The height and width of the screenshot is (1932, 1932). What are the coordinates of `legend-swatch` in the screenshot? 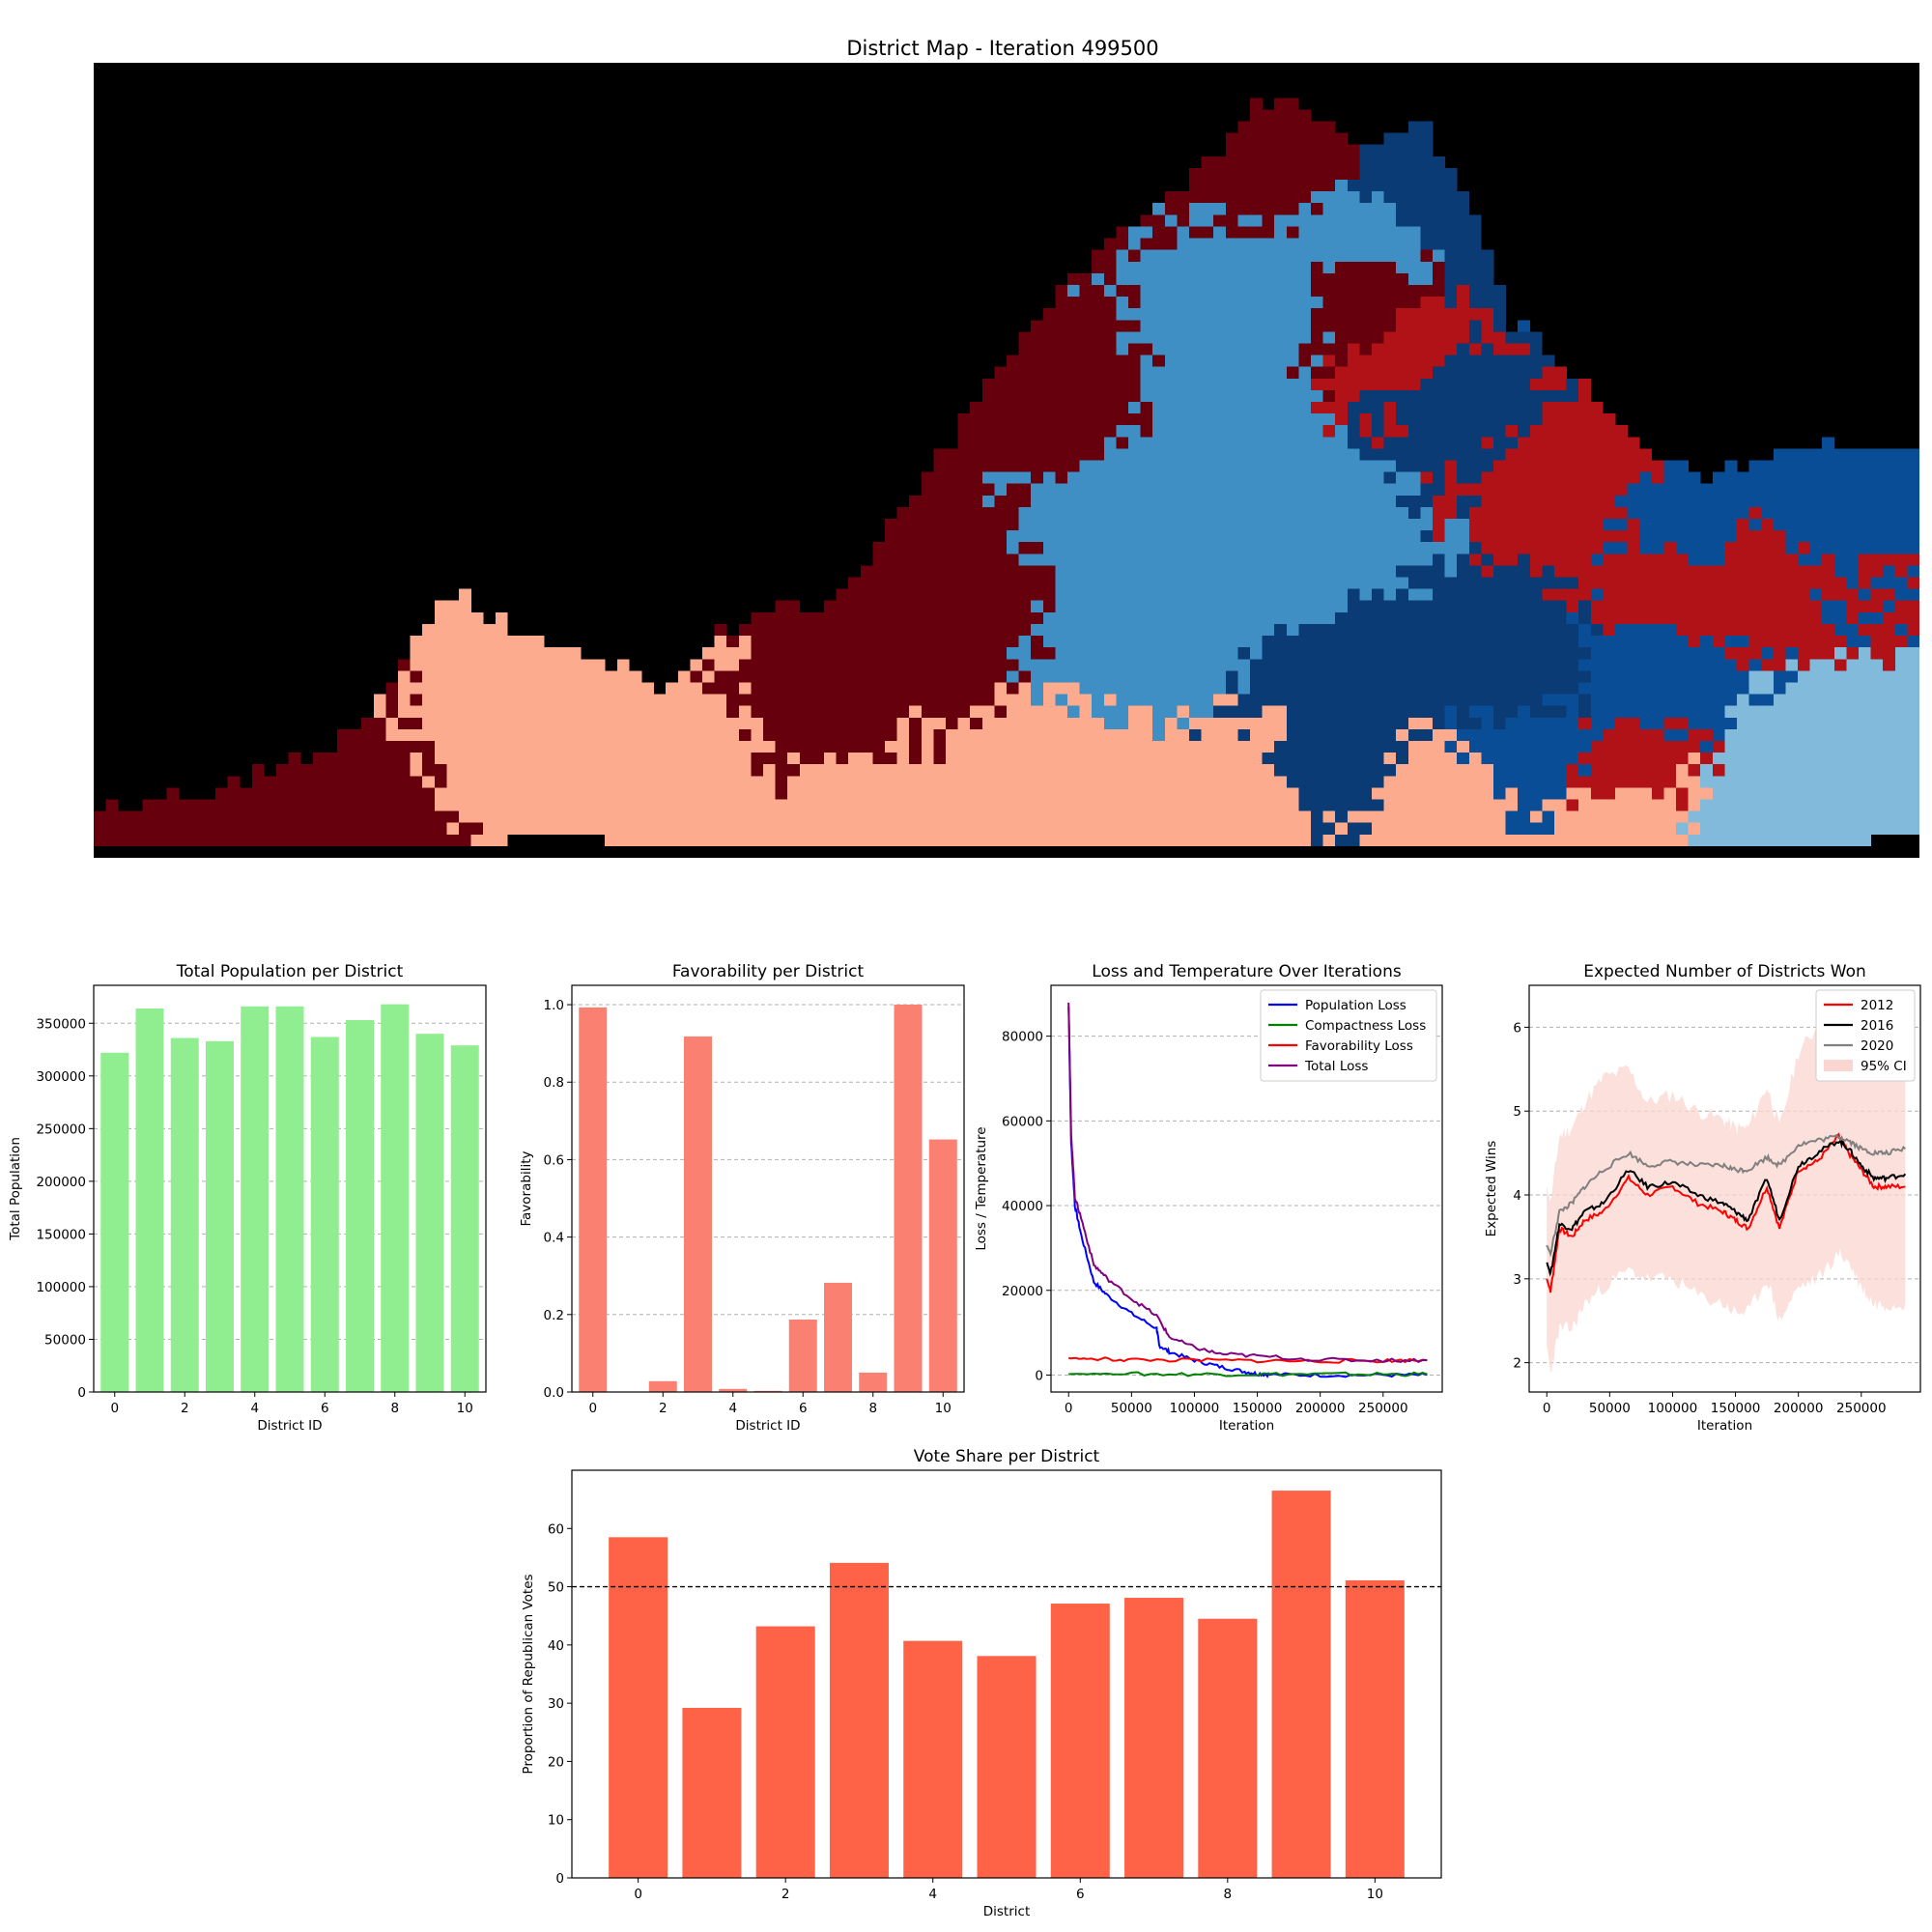 It's located at (1838, 1065).